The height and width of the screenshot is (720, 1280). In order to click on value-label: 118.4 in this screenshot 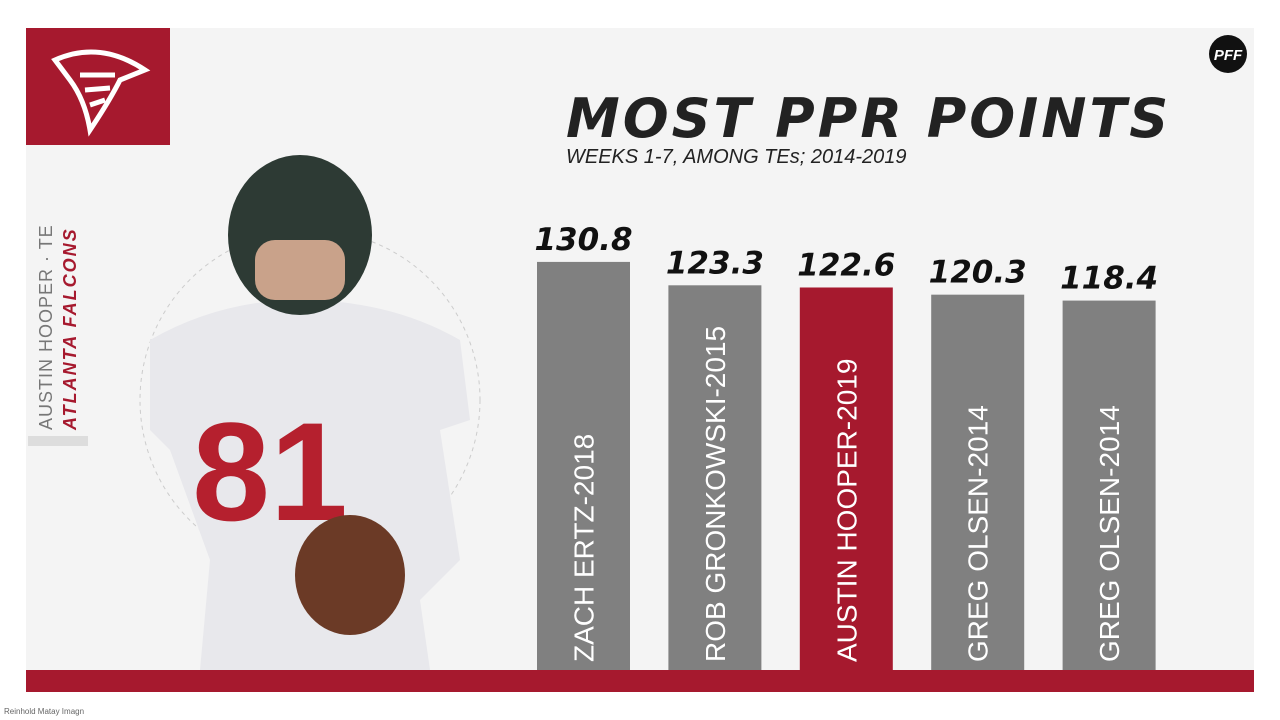, I will do `click(1109, 279)`.